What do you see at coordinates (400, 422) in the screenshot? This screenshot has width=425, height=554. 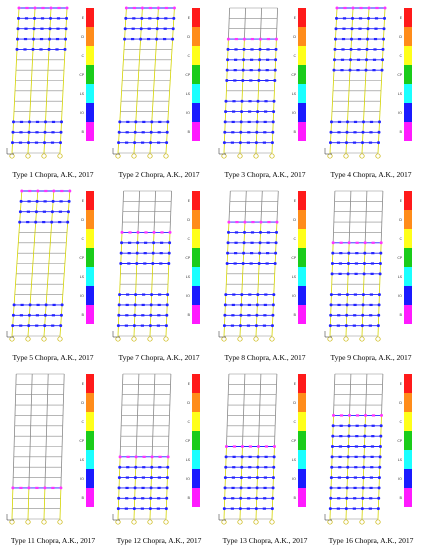 I see `legend-level-label: C` at bounding box center [400, 422].